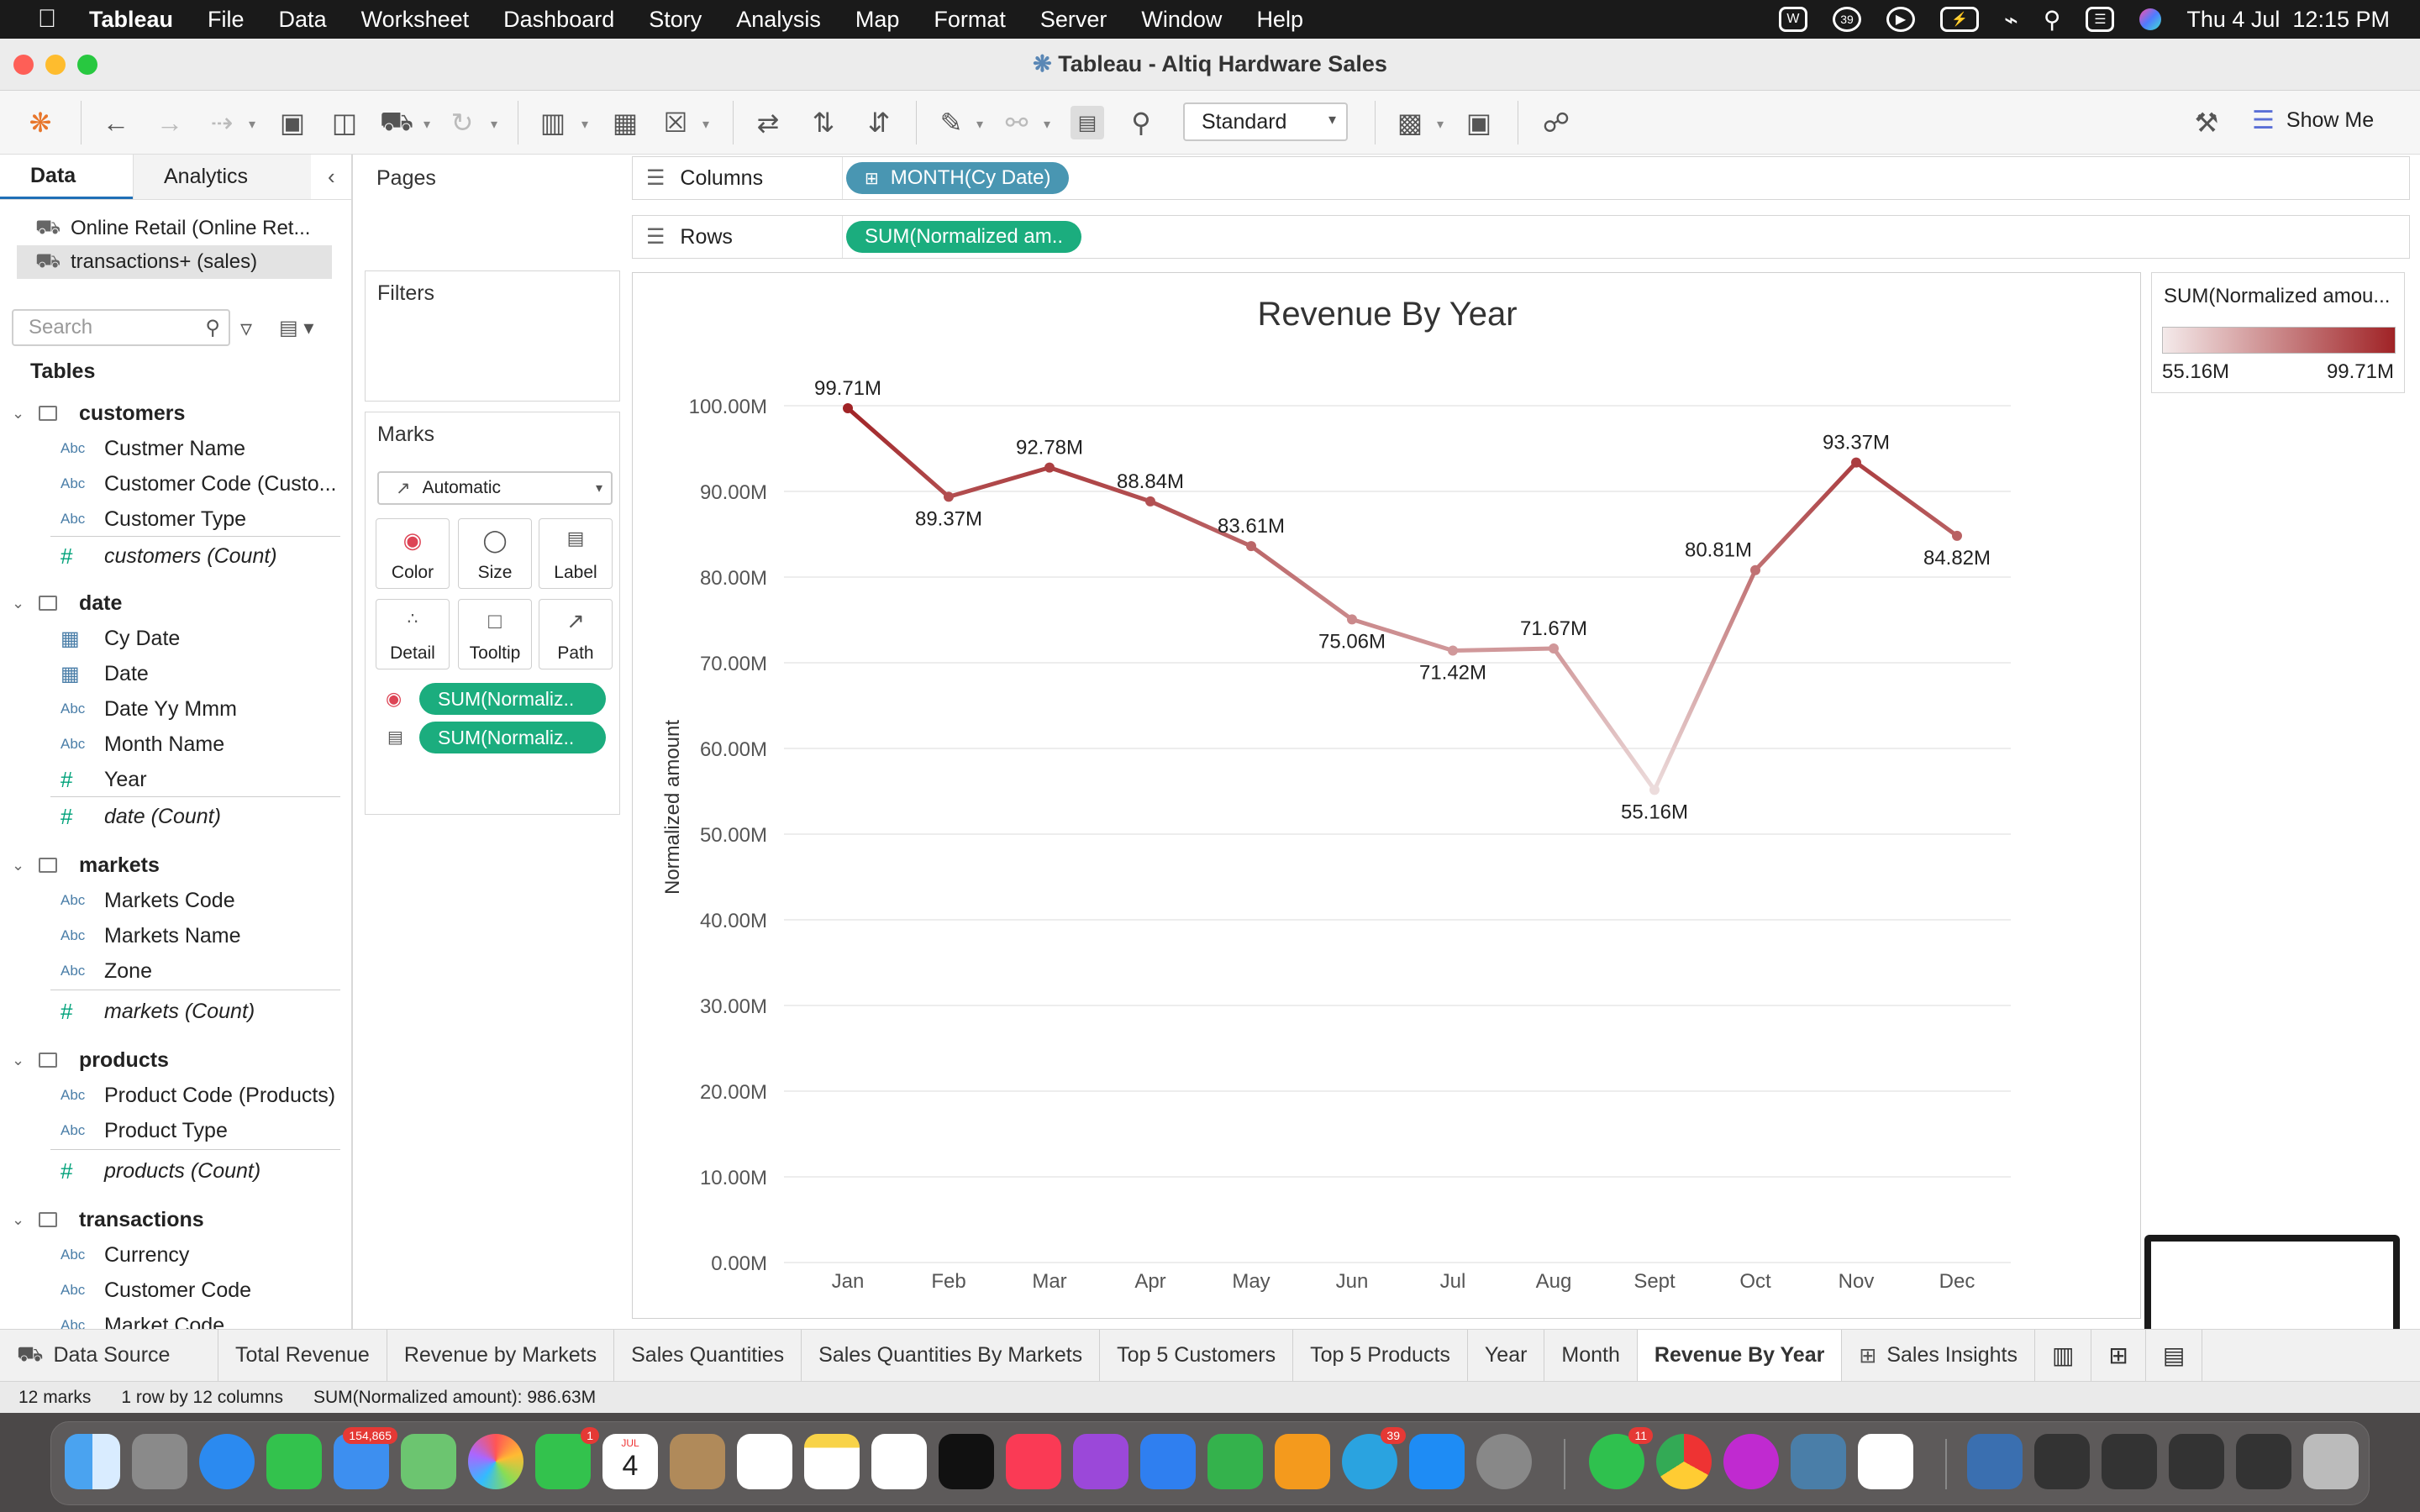 This screenshot has width=2420, height=1512. What do you see at coordinates (302, 1355) in the screenshot?
I see `tab-total-revenue: Total Revenue` at bounding box center [302, 1355].